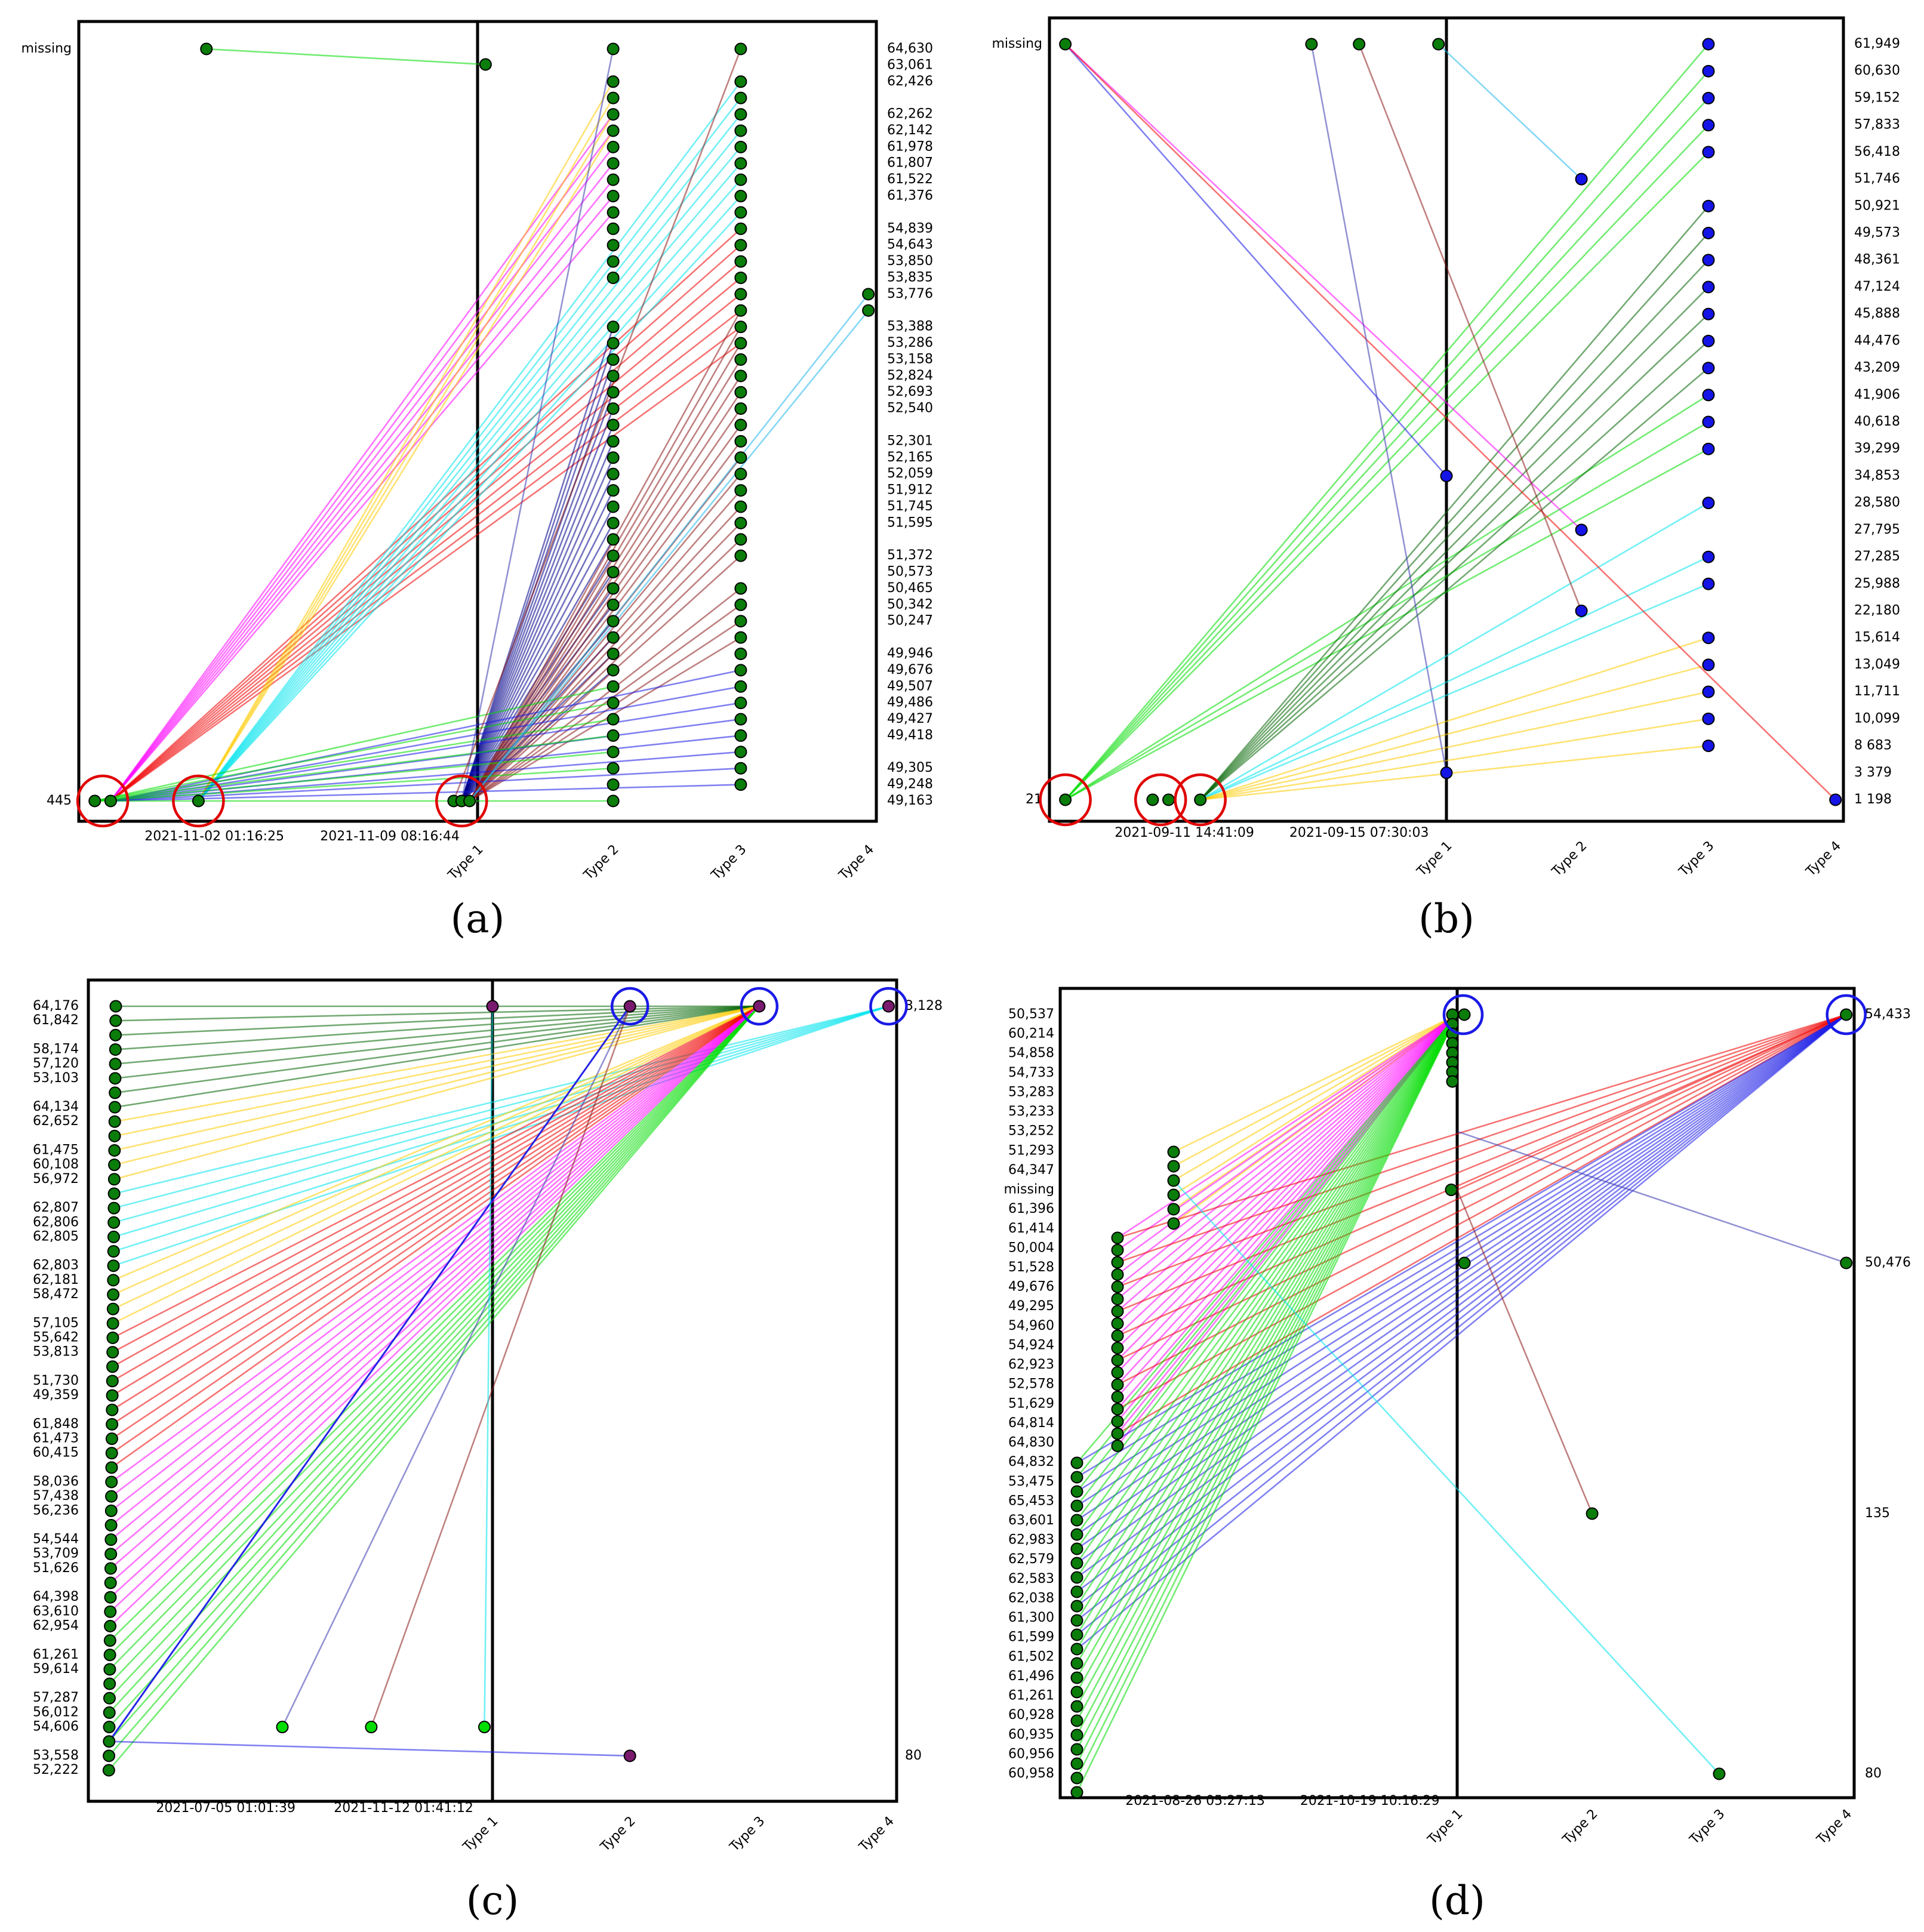  I want to click on left-value-label: 64,832, so click(1031, 1462).